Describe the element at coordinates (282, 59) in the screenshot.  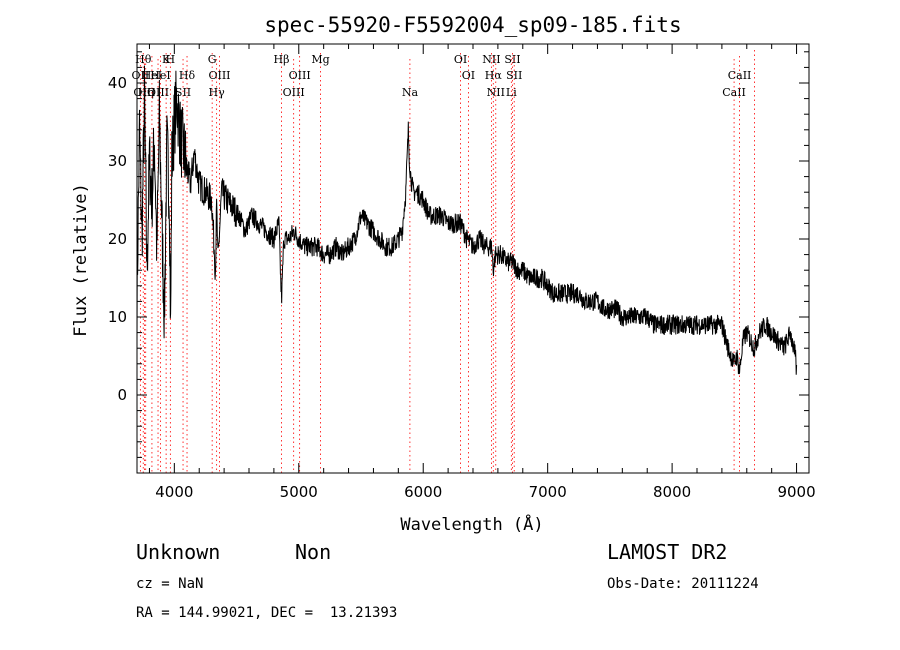
I see `marker-label-14: Hβ` at that location.